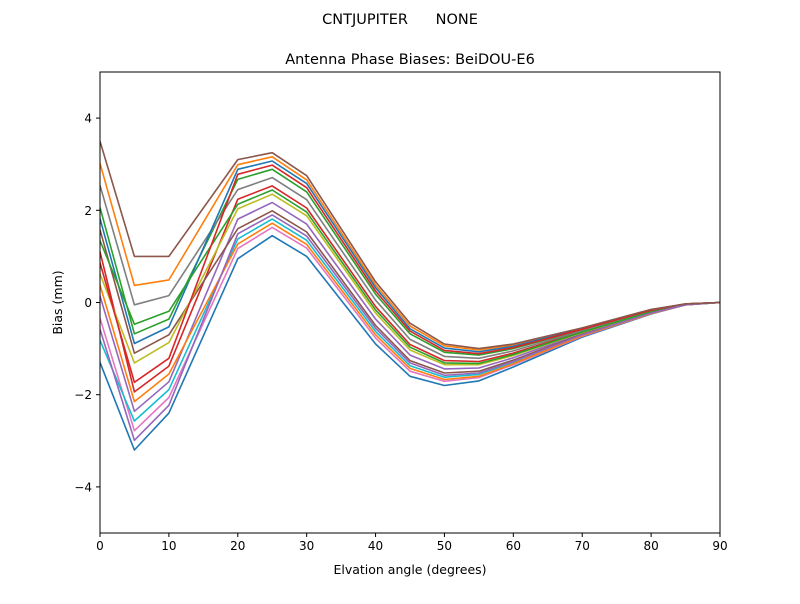 The height and width of the screenshot is (604, 800). What do you see at coordinates (409, 569) in the screenshot?
I see `x-axis-label: Elvation angle (degrees)` at bounding box center [409, 569].